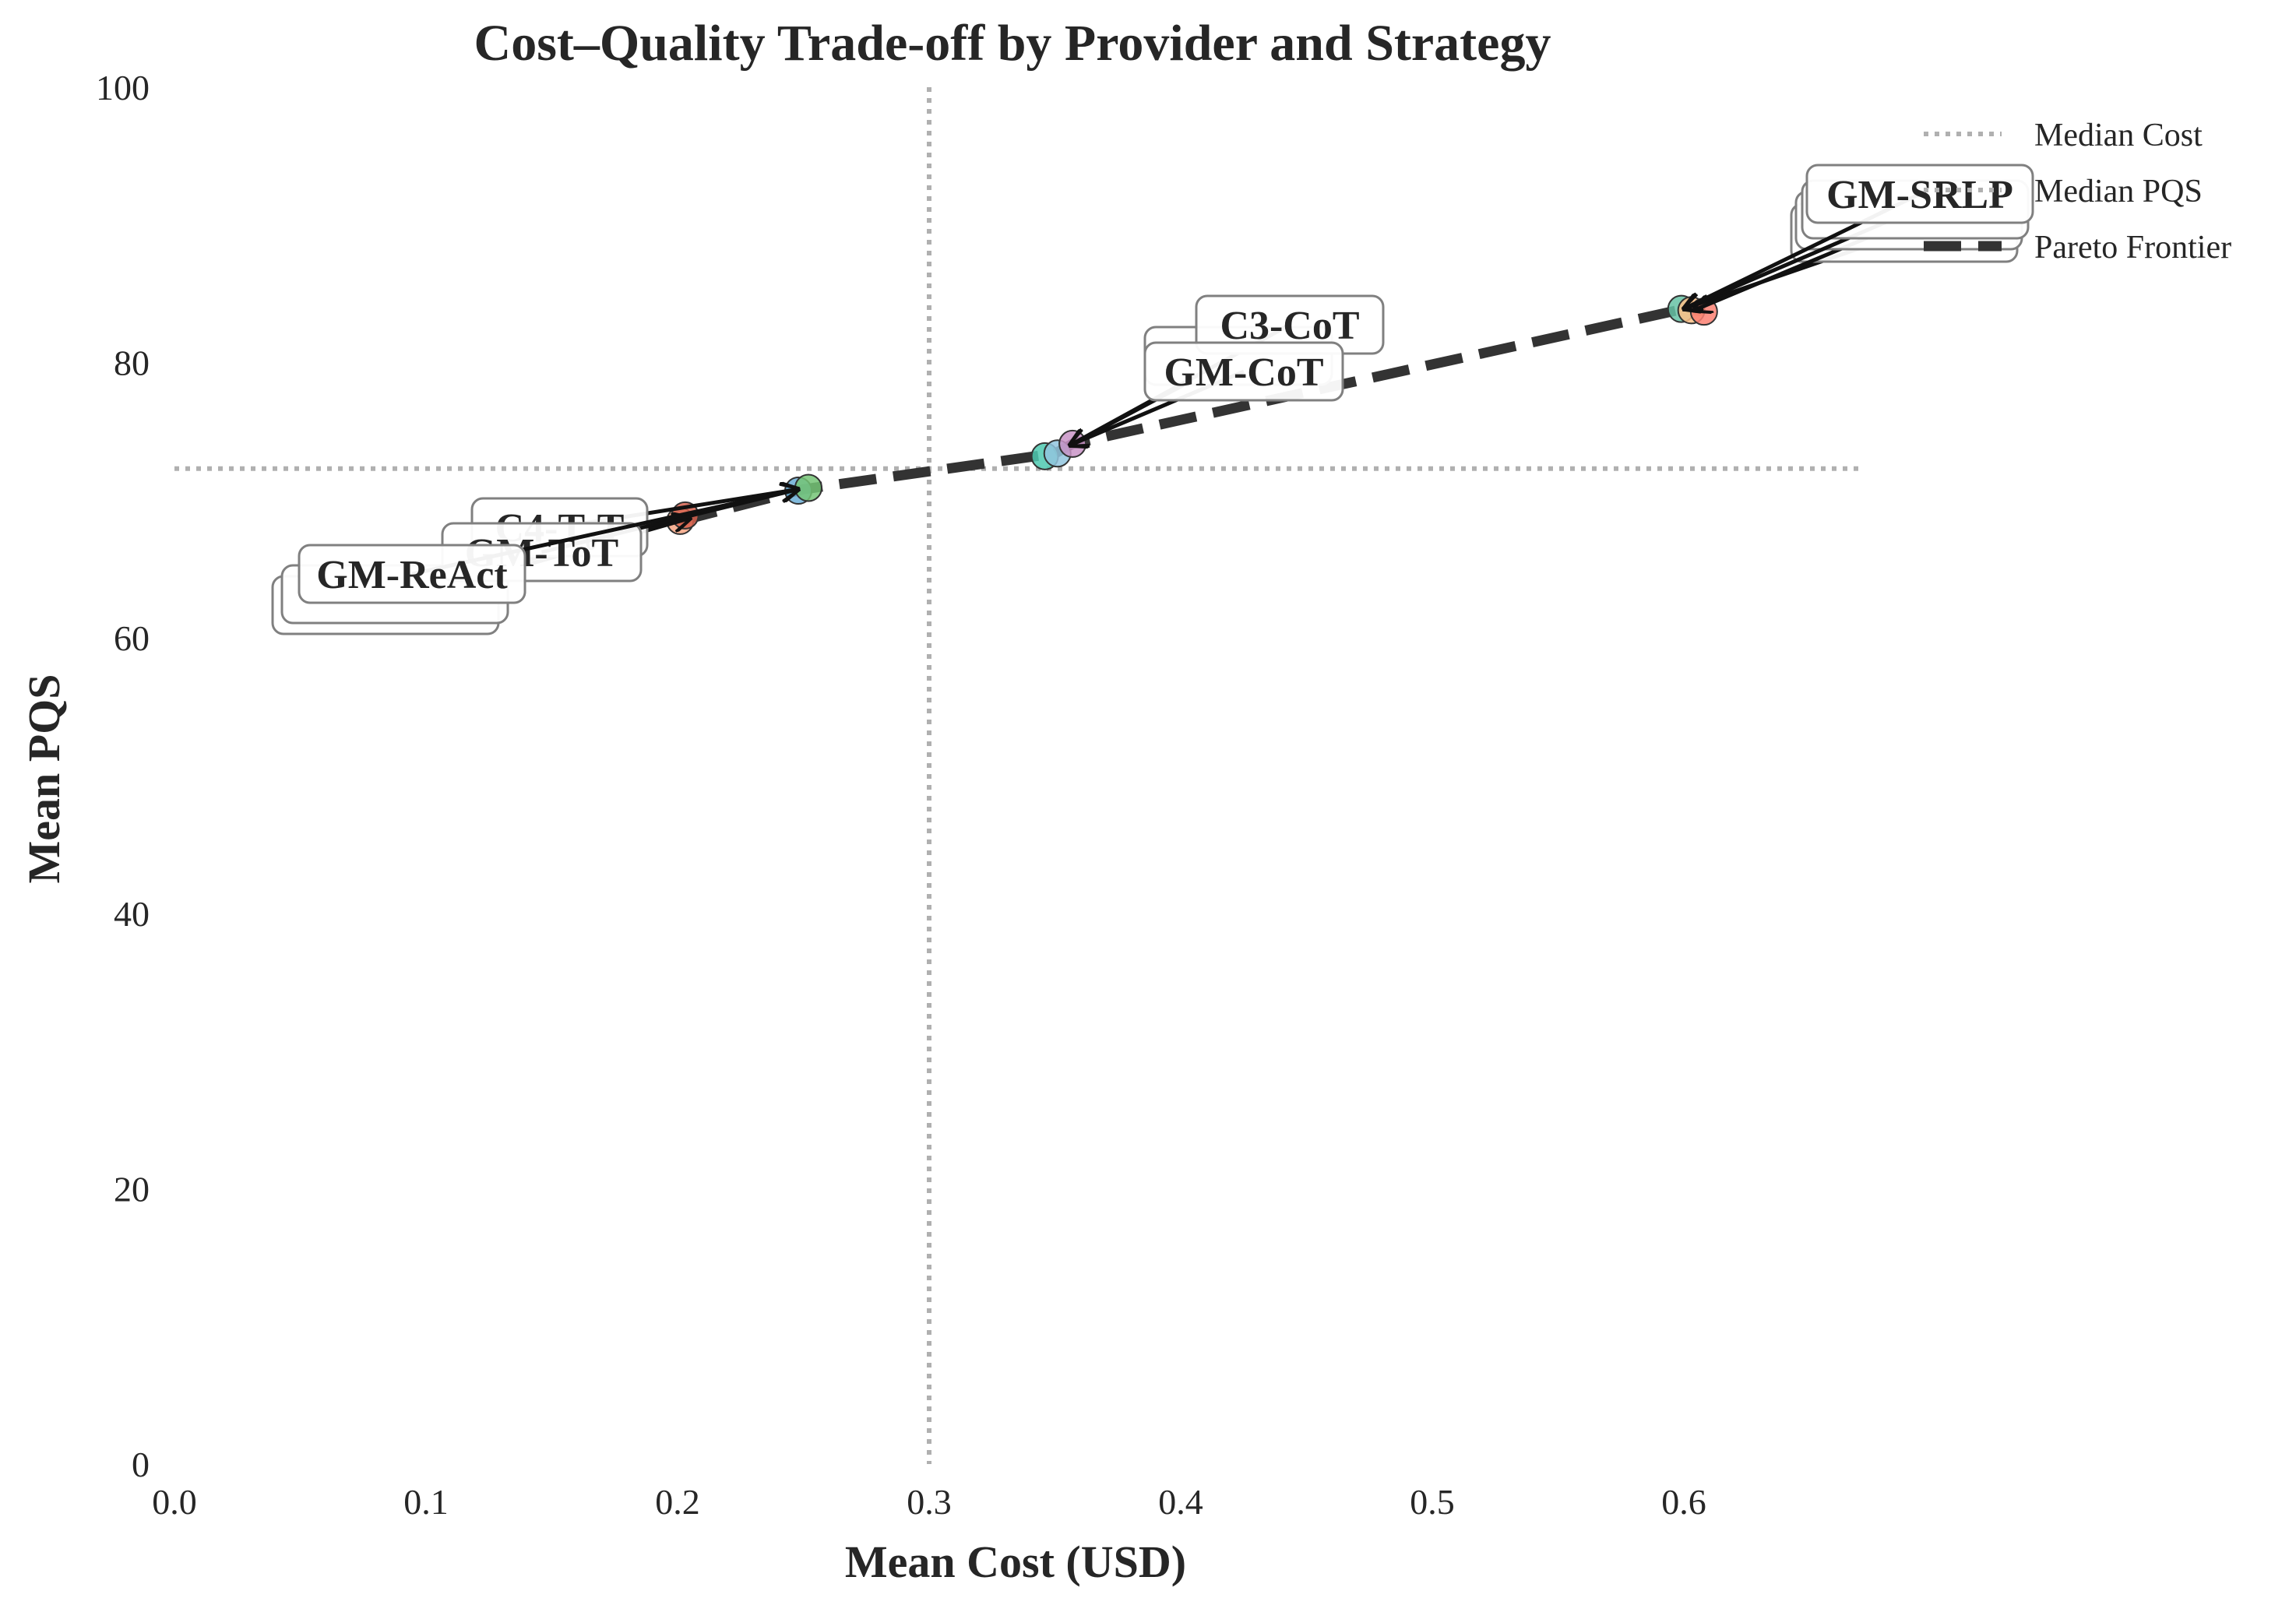 The image size is (2296, 1598). Describe the element at coordinates (1859, 236) in the screenshot. I see `annotation: GM-SRLP` at that location.